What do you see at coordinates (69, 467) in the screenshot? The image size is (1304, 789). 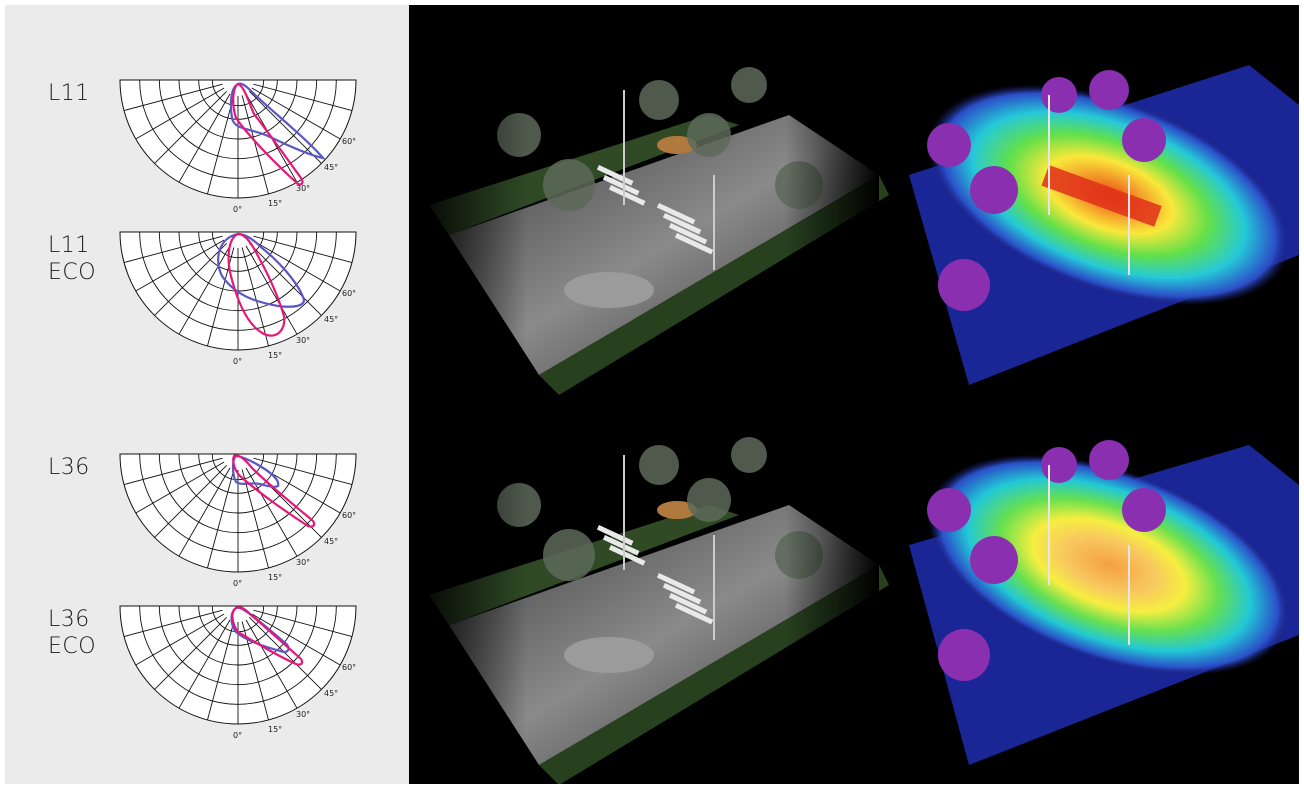 I see `diagram-label-l36: L36` at bounding box center [69, 467].